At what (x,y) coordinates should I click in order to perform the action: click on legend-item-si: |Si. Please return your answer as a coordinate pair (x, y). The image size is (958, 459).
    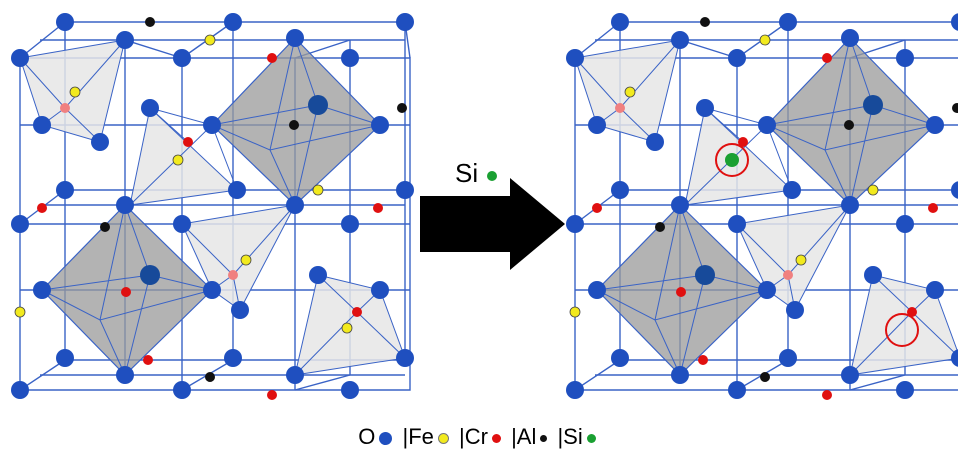
    Looking at the image, I should click on (578, 436).